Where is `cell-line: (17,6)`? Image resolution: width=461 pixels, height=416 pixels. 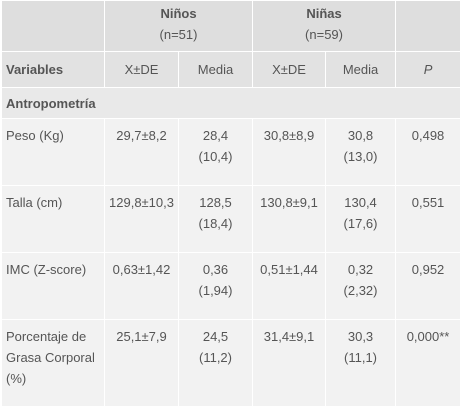 cell-line: (17,6) is located at coordinates (360, 223).